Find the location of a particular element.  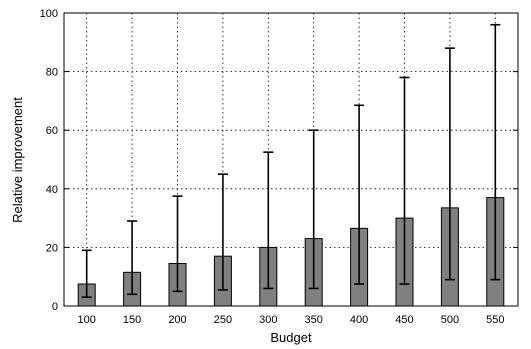

x-tick-label: 500 is located at coordinates (450, 320).